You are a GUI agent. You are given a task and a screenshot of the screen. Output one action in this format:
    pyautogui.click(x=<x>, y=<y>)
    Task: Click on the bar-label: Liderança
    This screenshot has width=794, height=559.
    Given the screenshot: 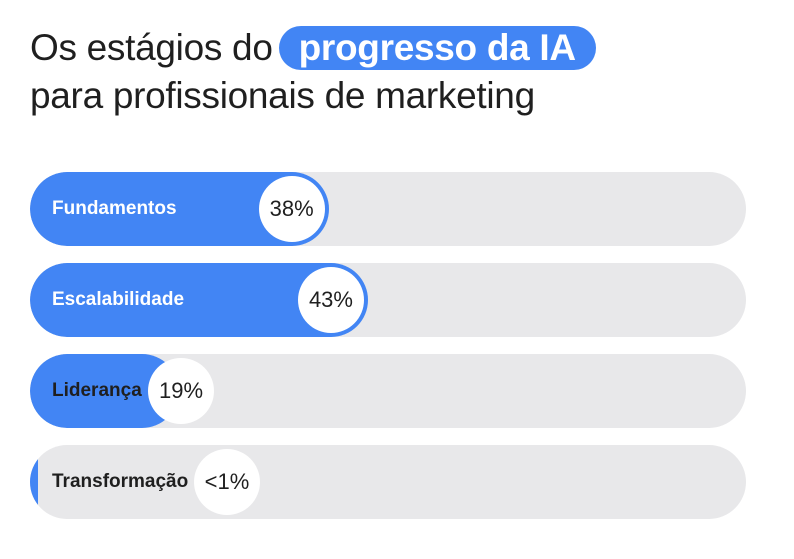 What is the action you would take?
    pyautogui.click(x=97, y=390)
    